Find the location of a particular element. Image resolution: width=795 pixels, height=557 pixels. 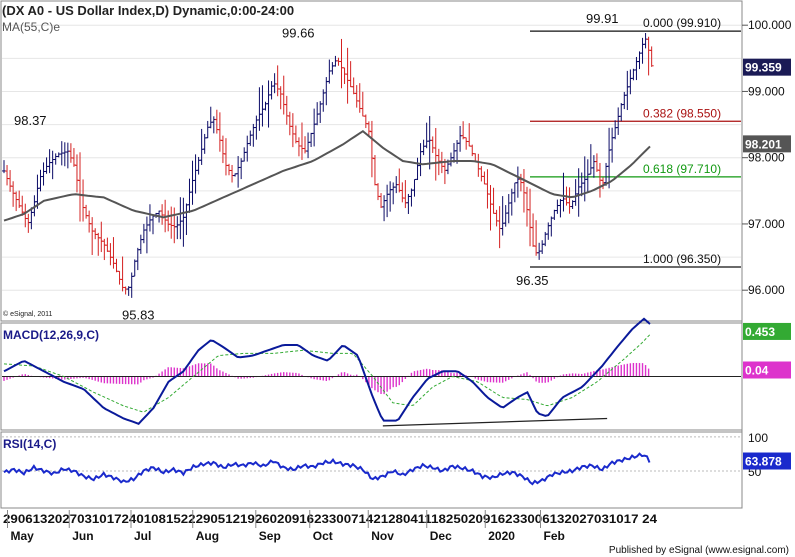

price-annotation: 99.91 is located at coordinates (602, 18).